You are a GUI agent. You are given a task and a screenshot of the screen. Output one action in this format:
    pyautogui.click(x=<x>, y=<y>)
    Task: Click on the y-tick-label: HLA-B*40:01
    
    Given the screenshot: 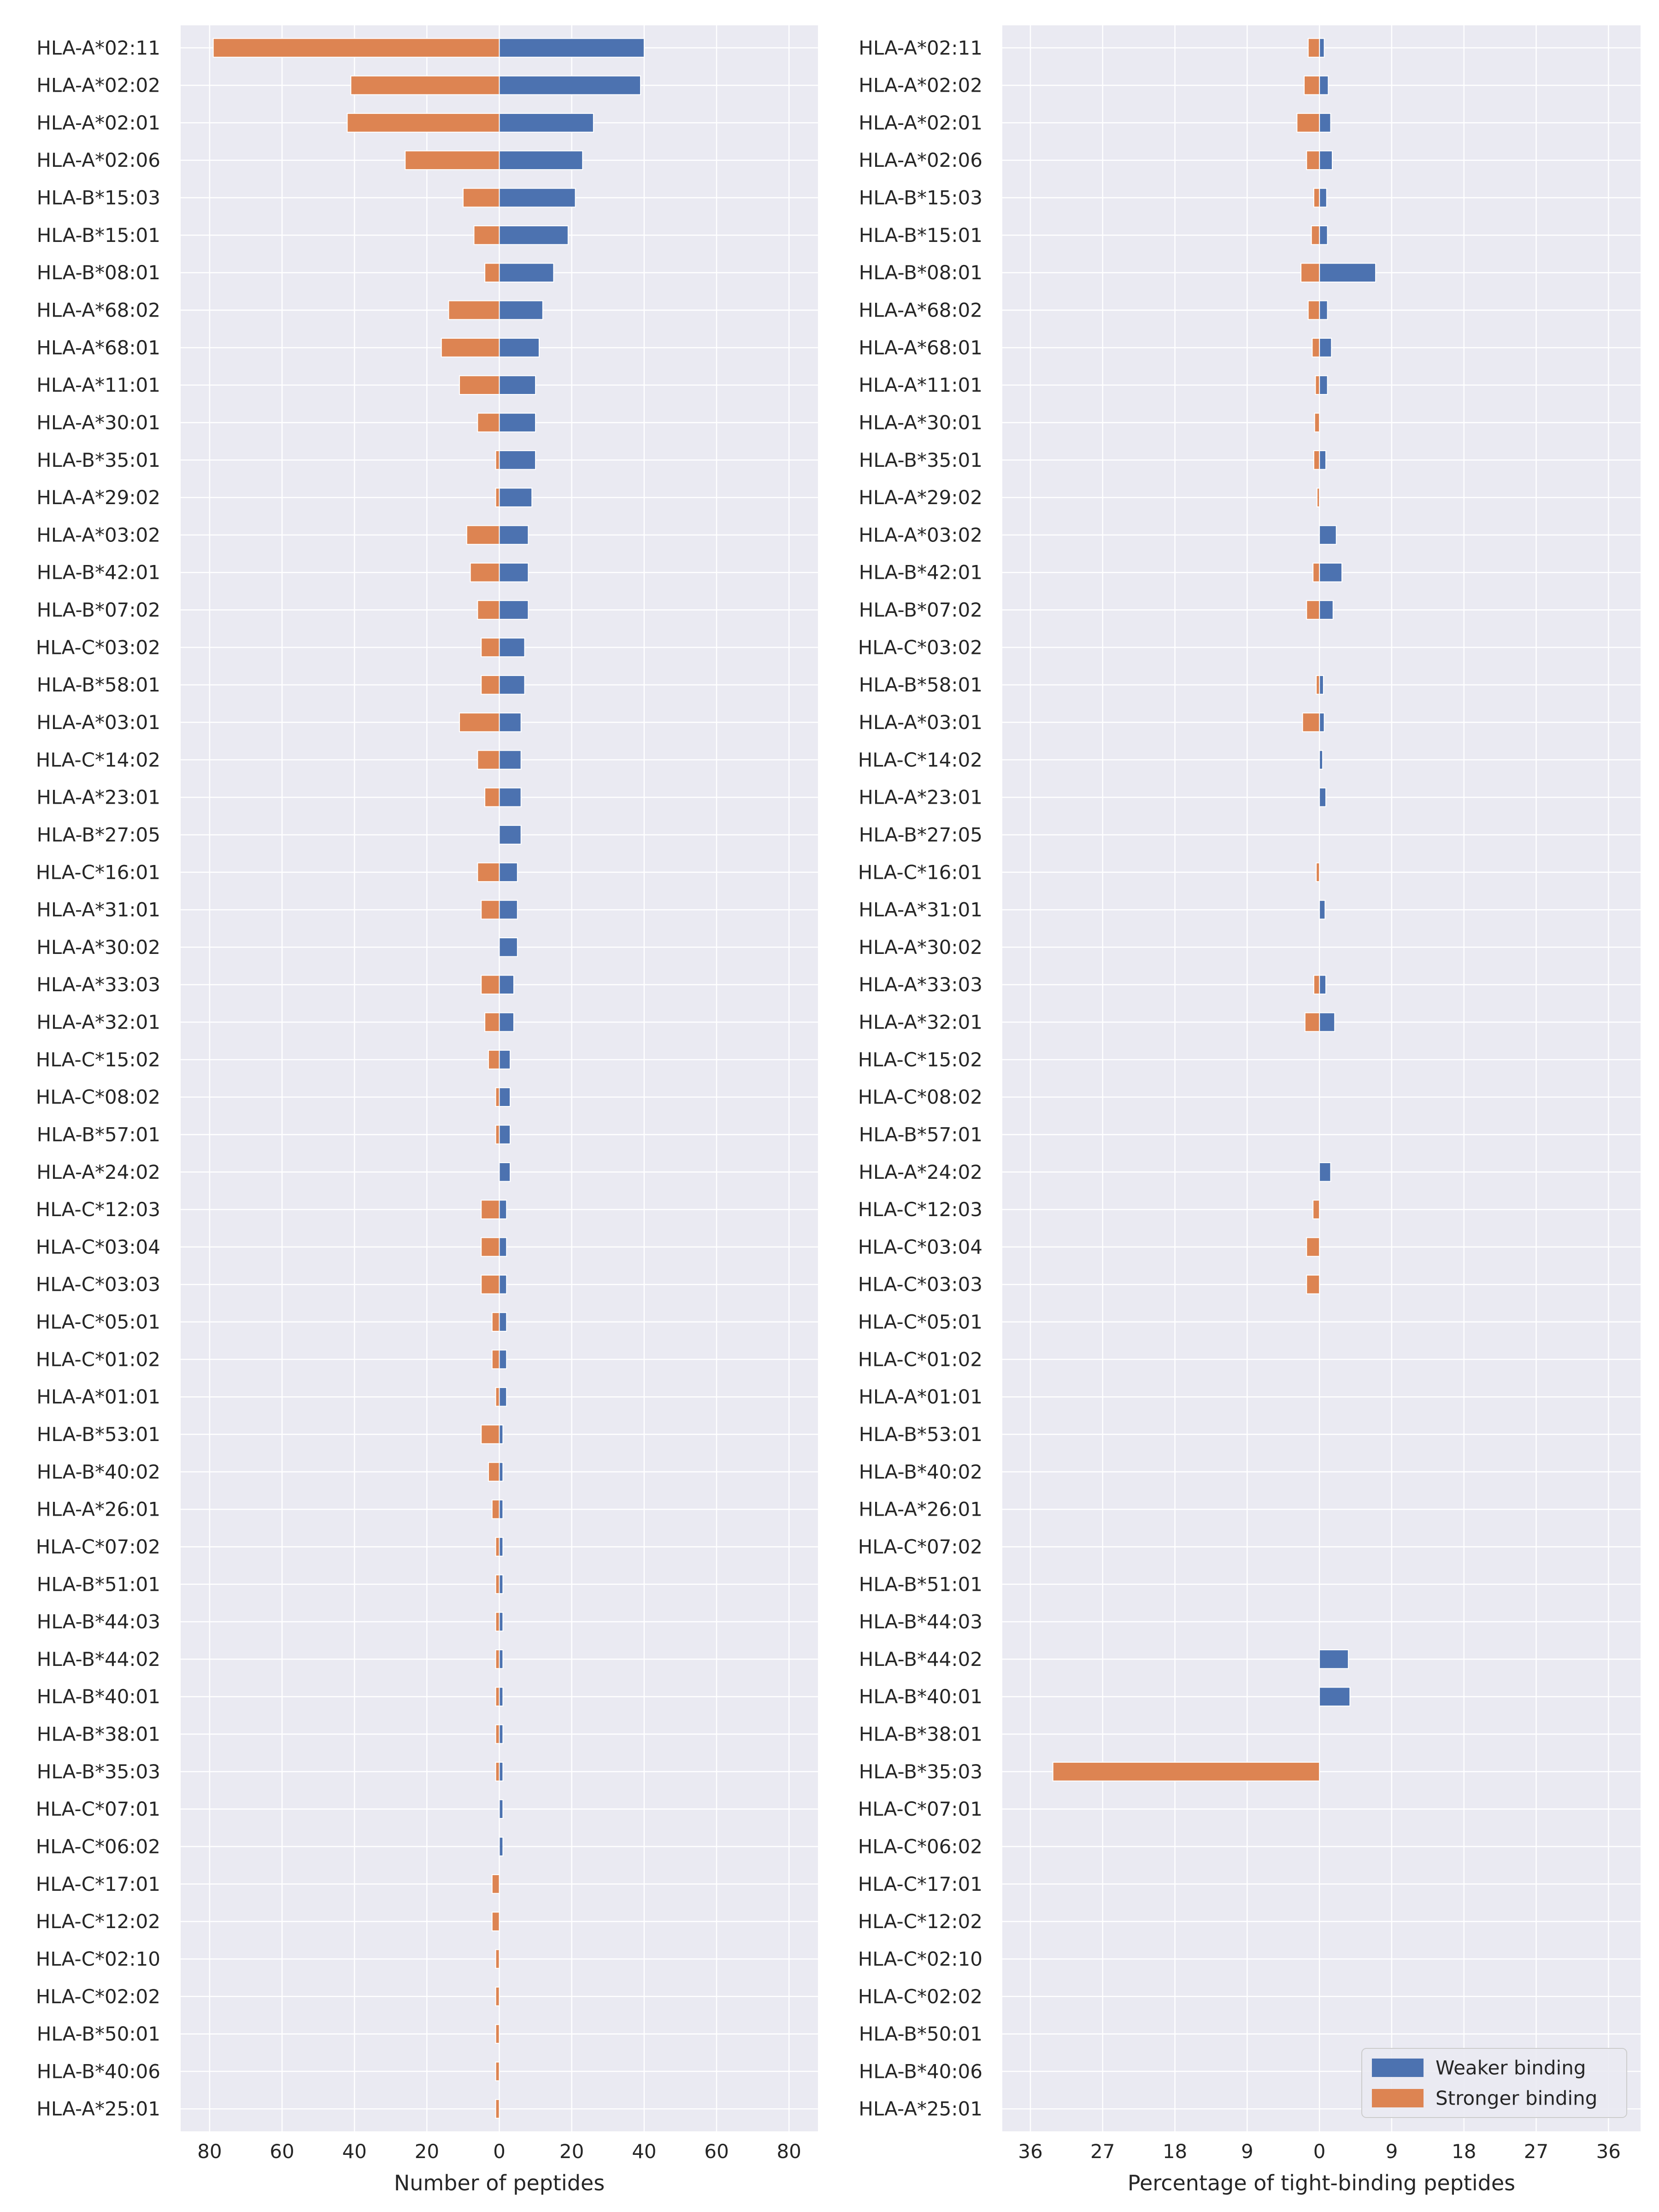 What is the action you would take?
    pyautogui.click(x=920, y=1696)
    